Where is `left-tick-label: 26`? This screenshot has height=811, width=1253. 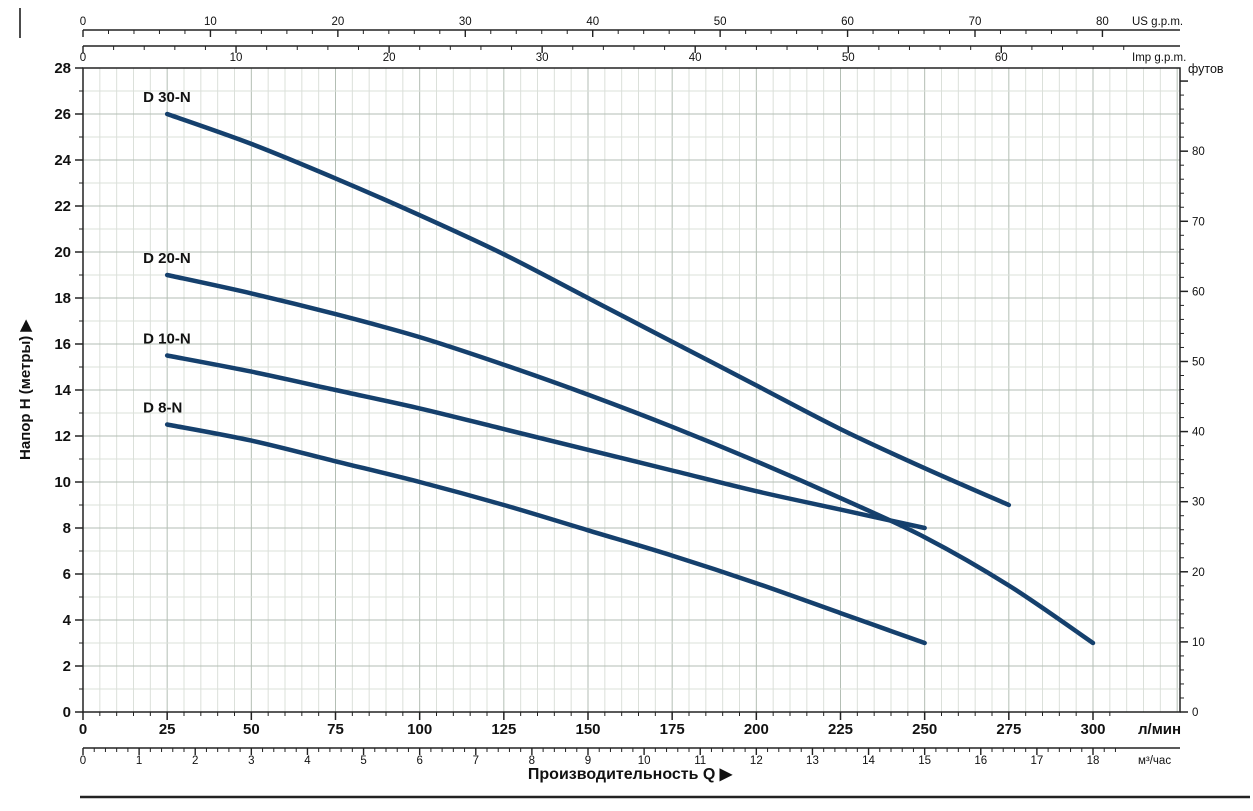 left-tick-label: 26 is located at coordinates (62, 114).